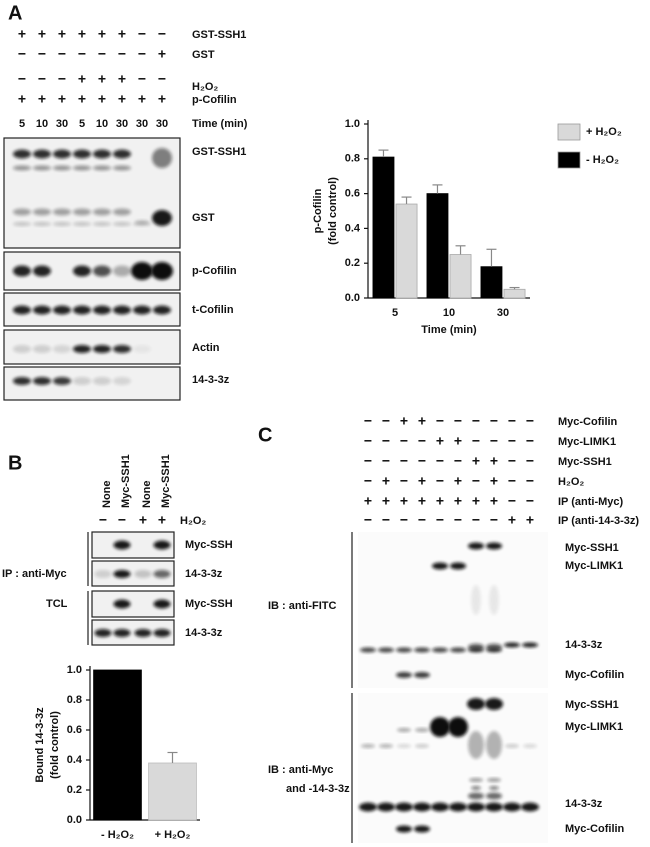 The width and height of the screenshot is (650, 847). I want to click on y-tick-label: 1.0, so click(74, 670).